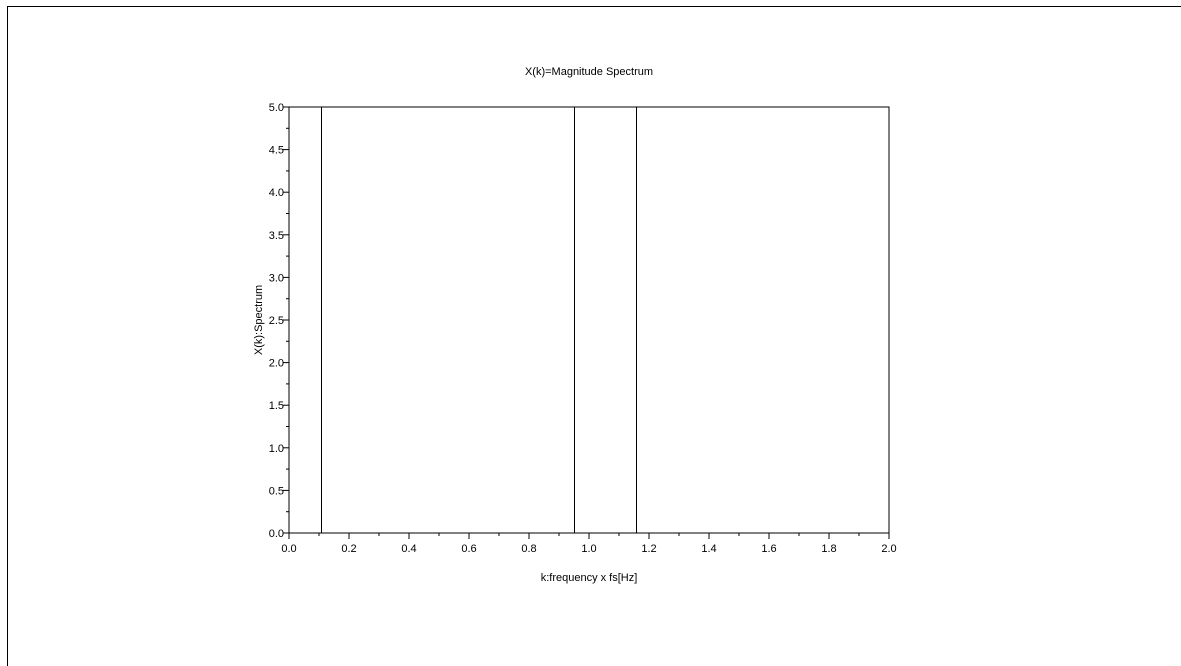 The image size is (1181, 666). I want to click on x-tick-label: 1.6, so click(768, 549).